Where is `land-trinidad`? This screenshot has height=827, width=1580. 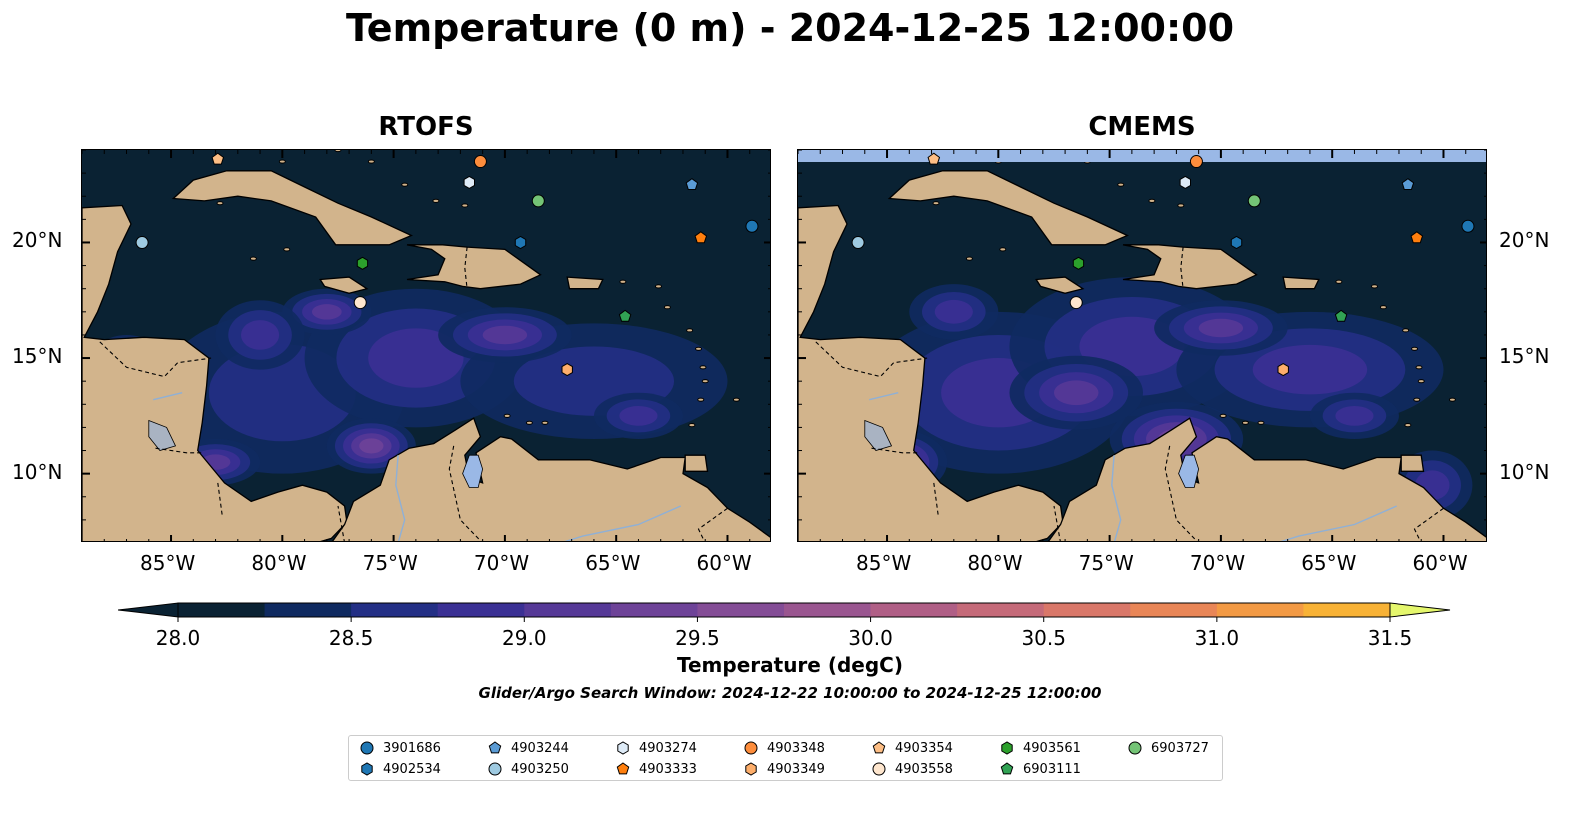 land-trinidad is located at coordinates (1412, 463).